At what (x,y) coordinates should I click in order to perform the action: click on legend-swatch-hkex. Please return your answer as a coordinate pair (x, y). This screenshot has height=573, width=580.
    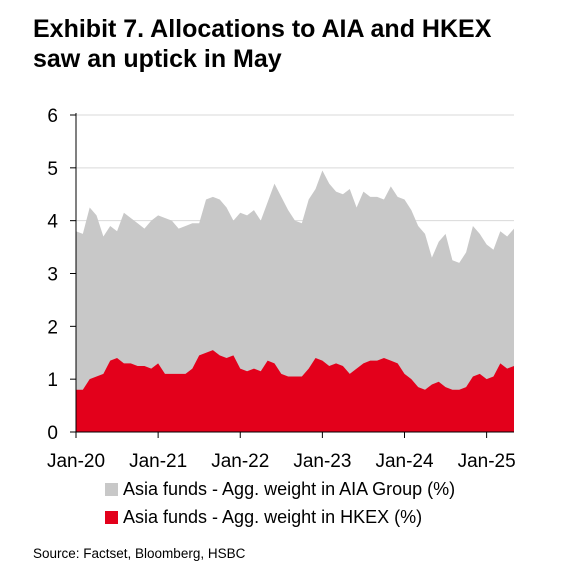
    Looking at the image, I should click on (111, 517).